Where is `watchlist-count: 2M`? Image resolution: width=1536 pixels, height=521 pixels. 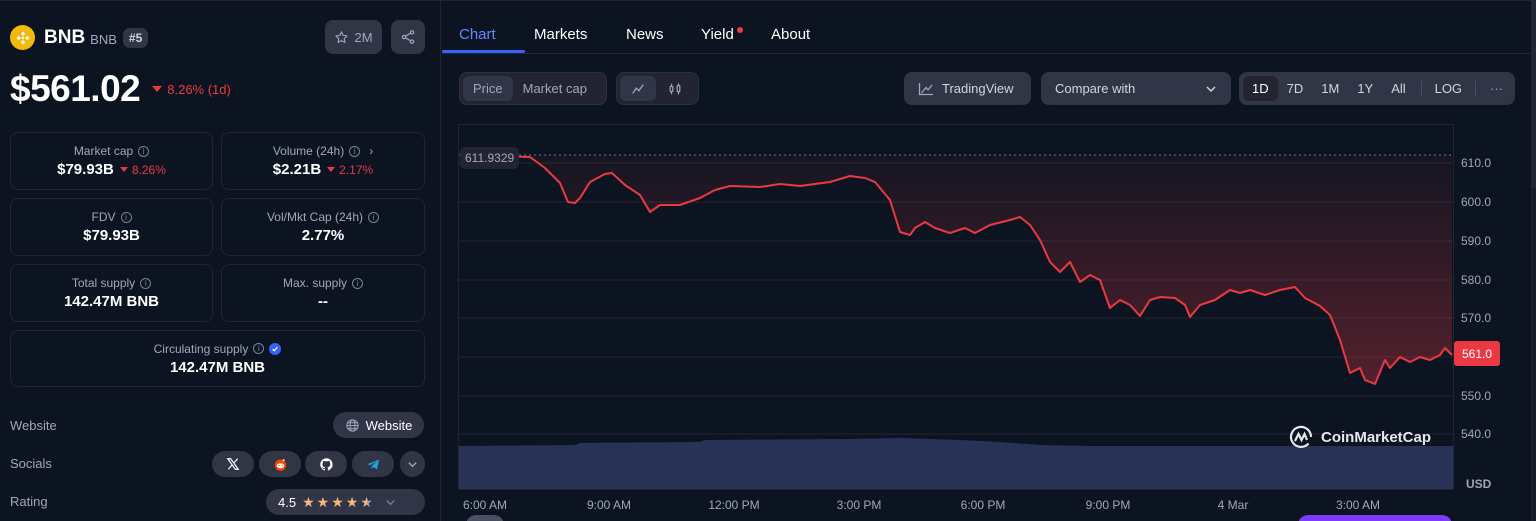 watchlist-count: 2M is located at coordinates (363, 37).